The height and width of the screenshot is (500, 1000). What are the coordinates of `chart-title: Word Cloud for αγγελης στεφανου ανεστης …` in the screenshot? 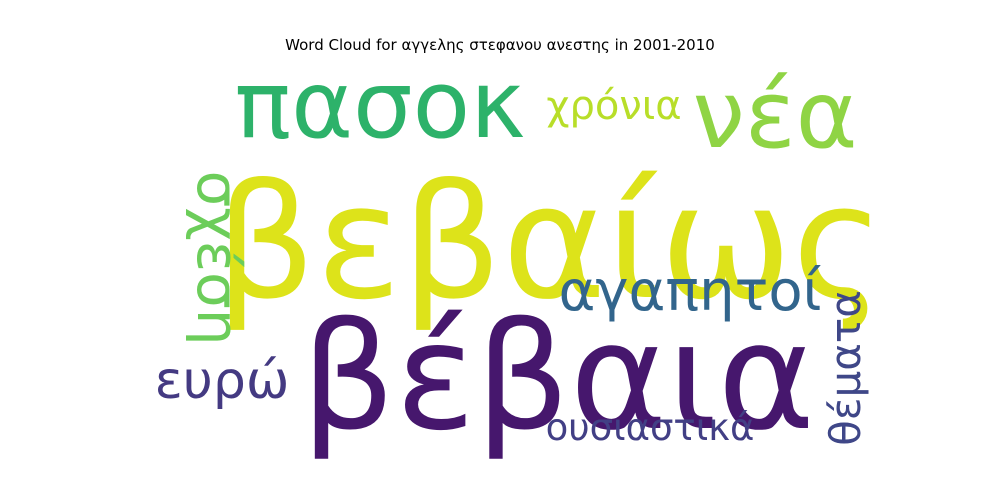 It's located at (500, 45).